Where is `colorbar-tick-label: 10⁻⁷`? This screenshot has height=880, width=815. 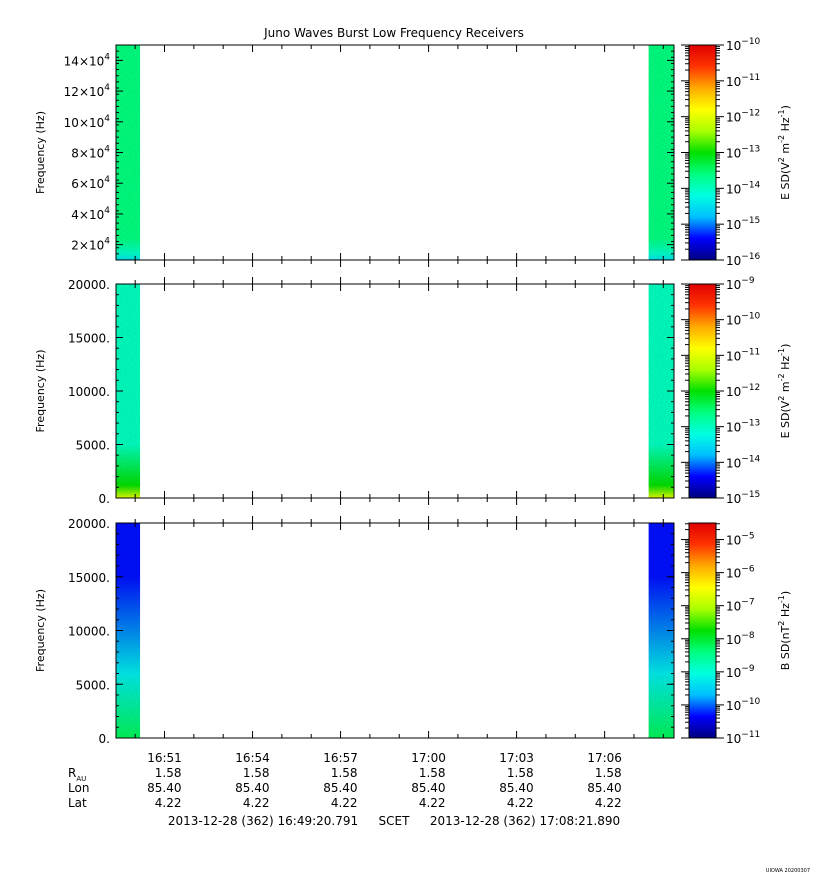 colorbar-tick-label: 10⁻⁷ is located at coordinates (740, 606).